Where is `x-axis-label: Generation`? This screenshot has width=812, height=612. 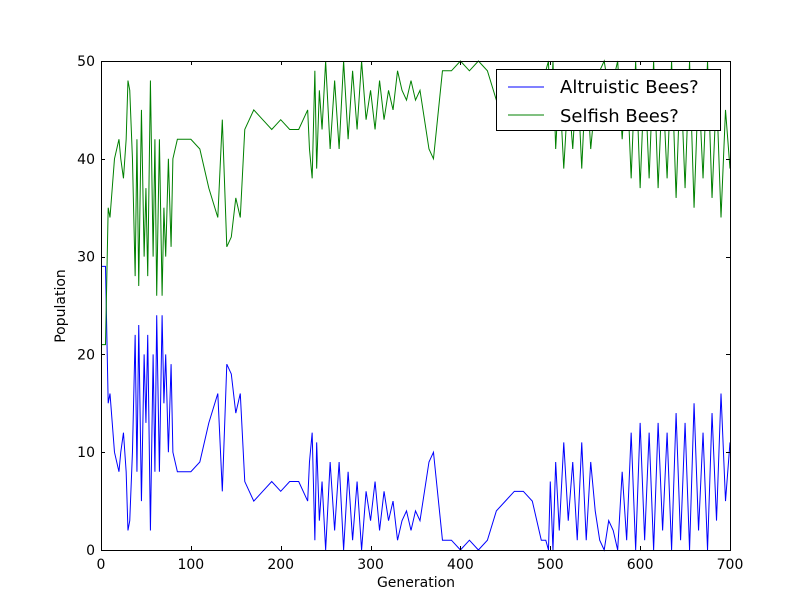
x-axis-label: Generation is located at coordinates (416, 583).